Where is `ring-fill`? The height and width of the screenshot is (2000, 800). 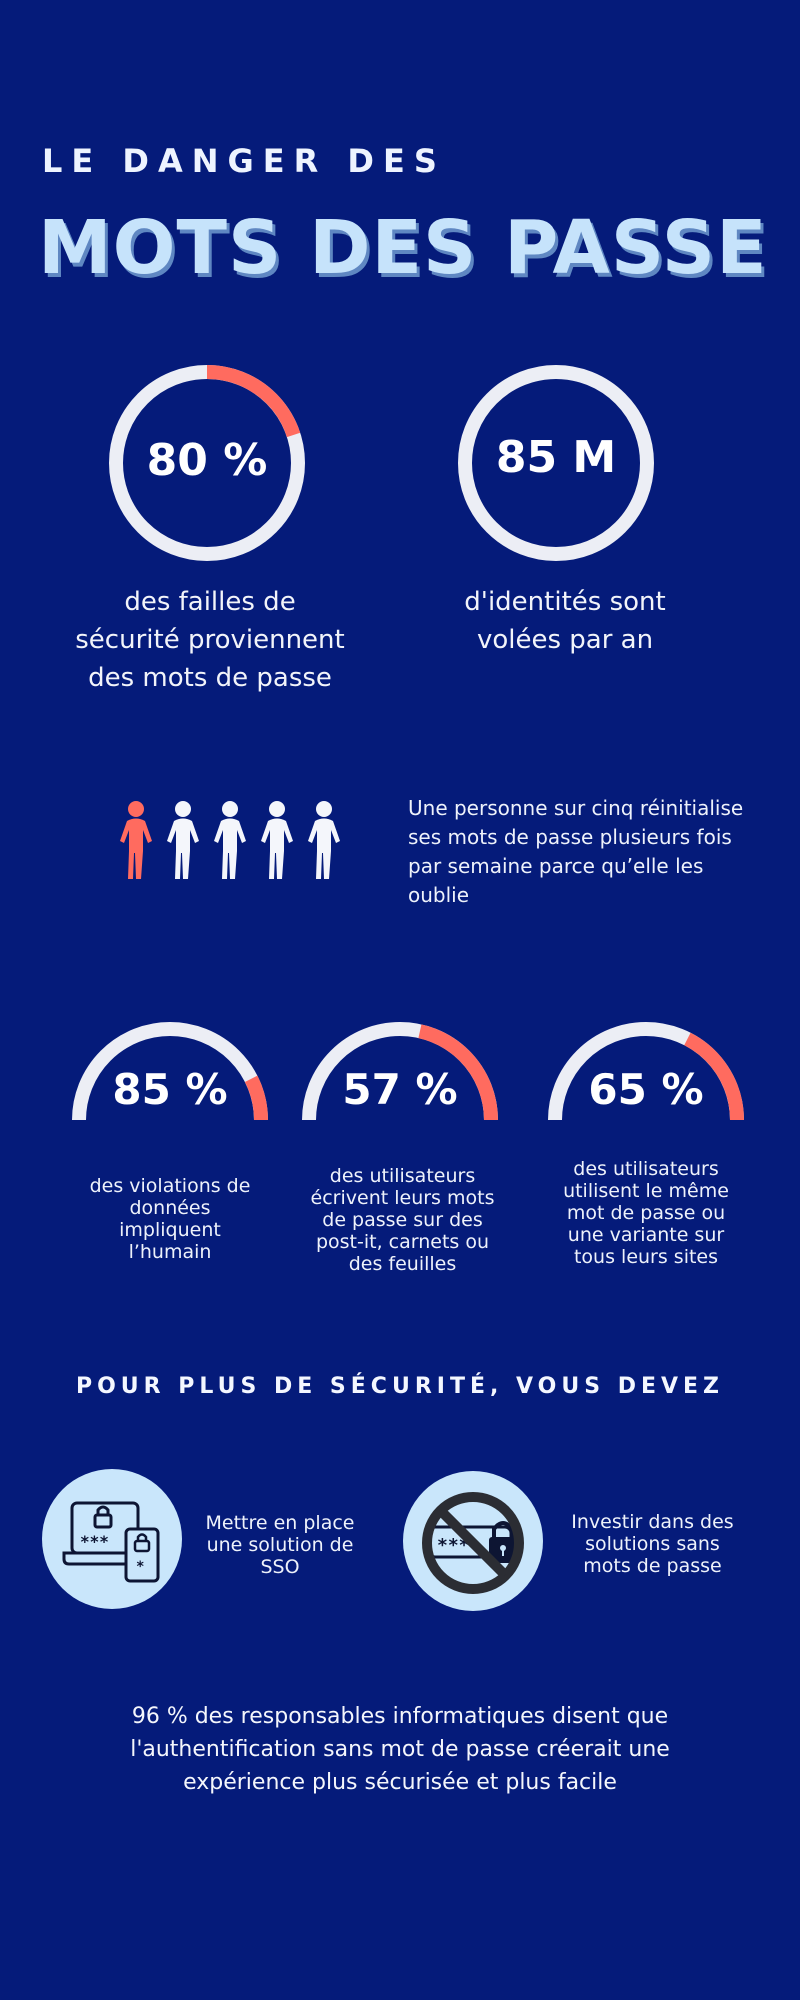
ring-fill is located at coordinates (207, 463).